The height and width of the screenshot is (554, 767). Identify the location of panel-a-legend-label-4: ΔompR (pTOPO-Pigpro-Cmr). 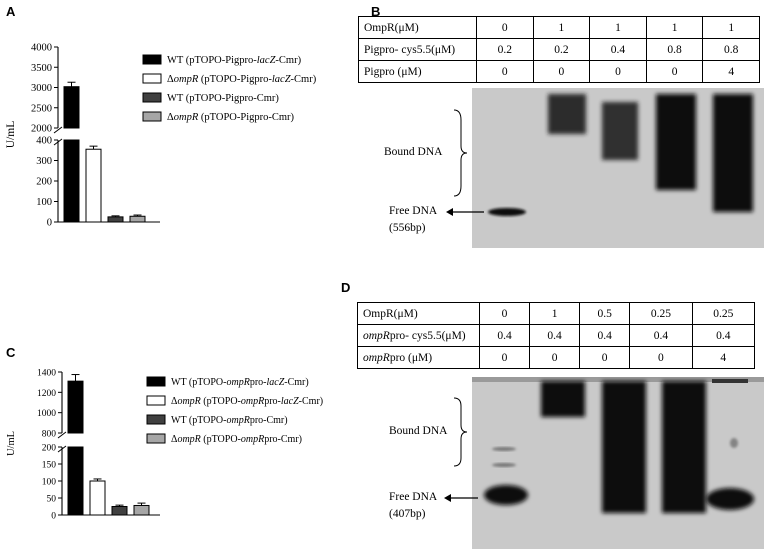
(231, 117).